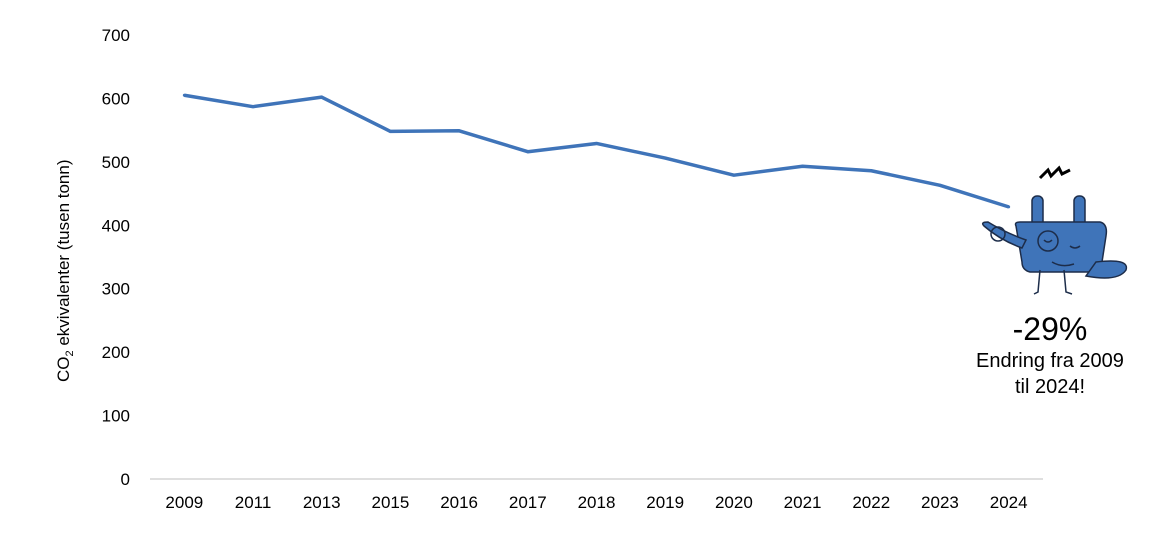  What do you see at coordinates (116, 352) in the screenshot?
I see `y-tick-label: 200` at bounding box center [116, 352].